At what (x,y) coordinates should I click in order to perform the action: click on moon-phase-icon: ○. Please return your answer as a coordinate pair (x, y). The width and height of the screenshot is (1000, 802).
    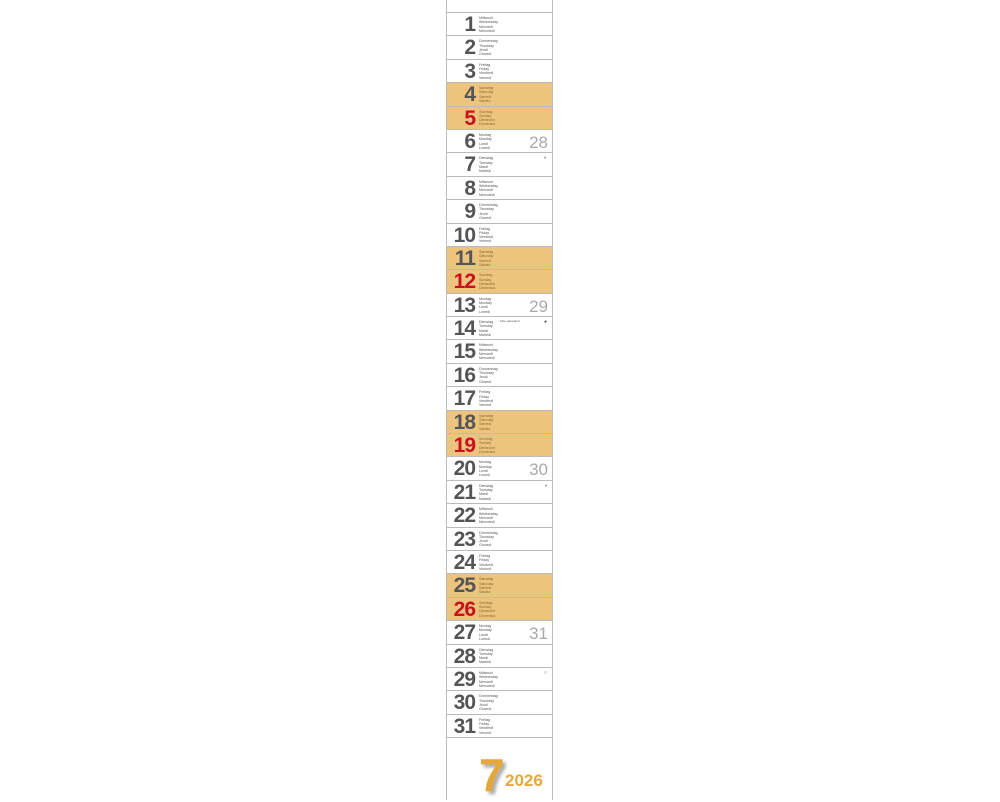
    Looking at the image, I should click on (545, 672).